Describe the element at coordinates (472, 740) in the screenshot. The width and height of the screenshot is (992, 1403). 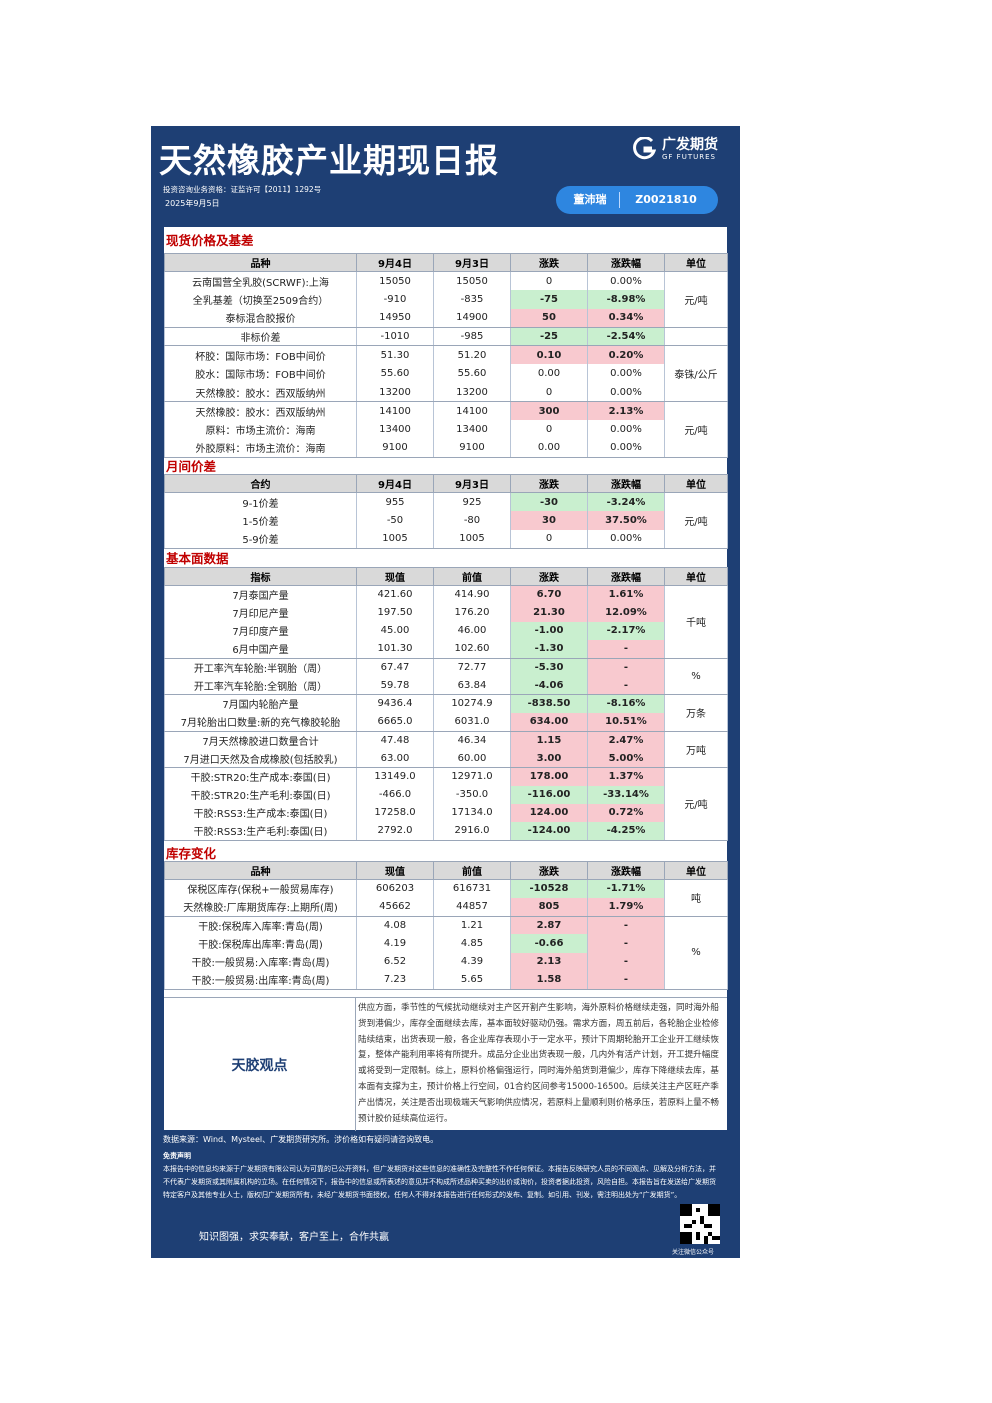
I see `previous-value: 46.34` at that location.